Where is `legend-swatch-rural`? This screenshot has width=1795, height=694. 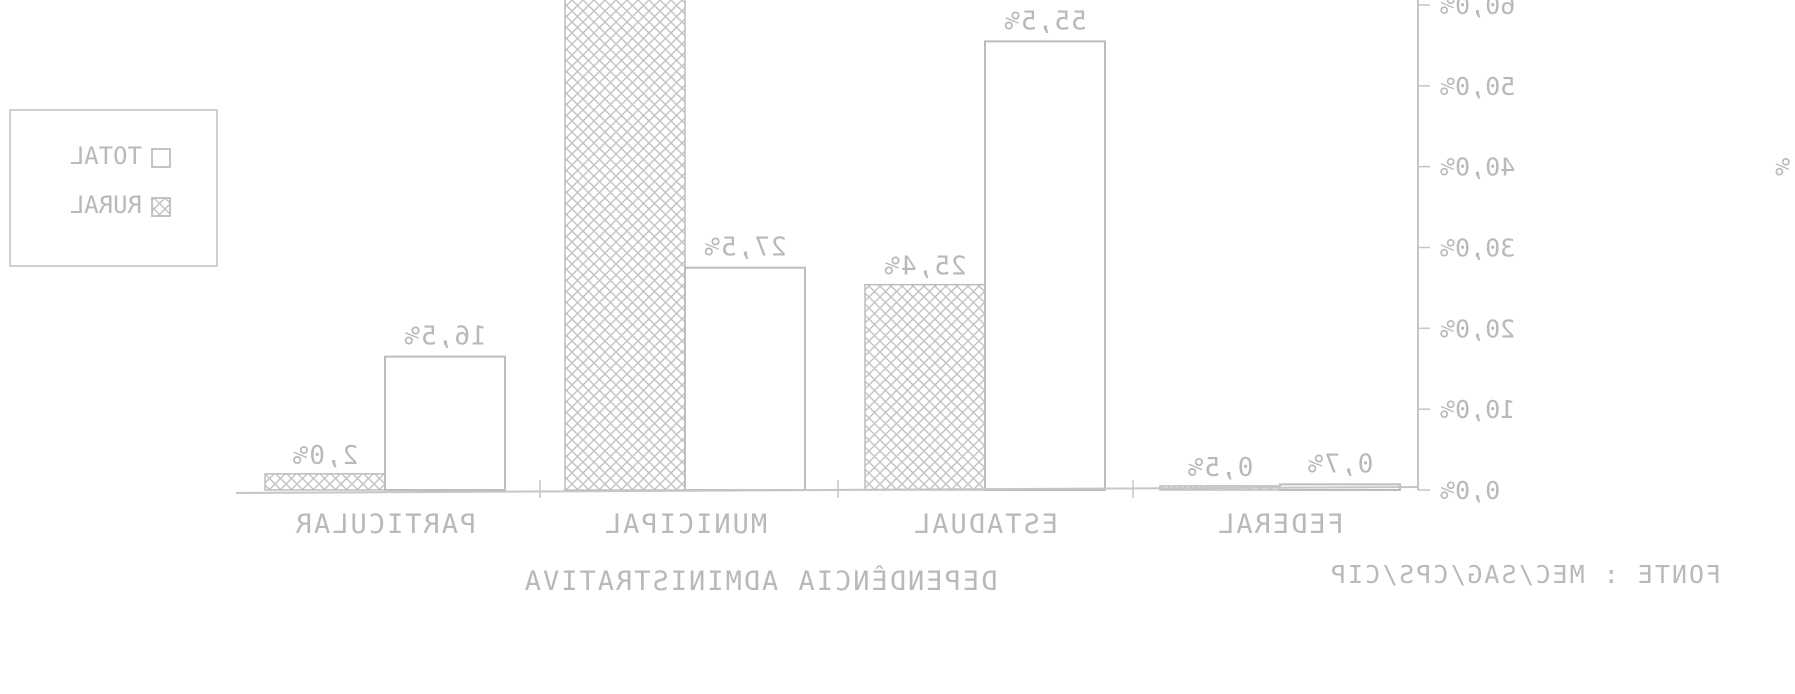
legend-swatch-rural is located at coordinates (161, 207).